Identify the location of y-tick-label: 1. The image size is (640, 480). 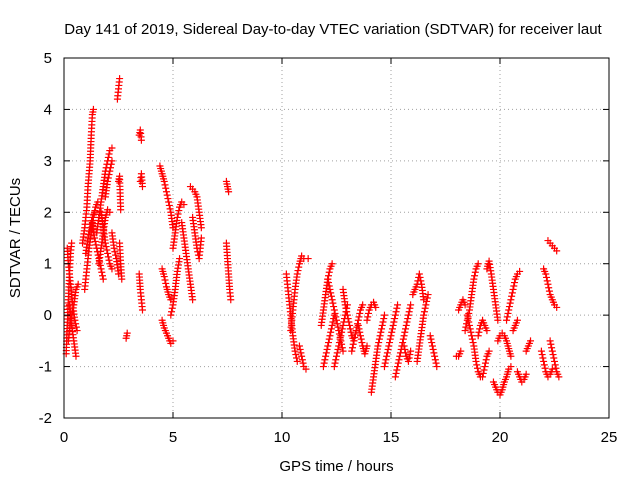
(48, 264).